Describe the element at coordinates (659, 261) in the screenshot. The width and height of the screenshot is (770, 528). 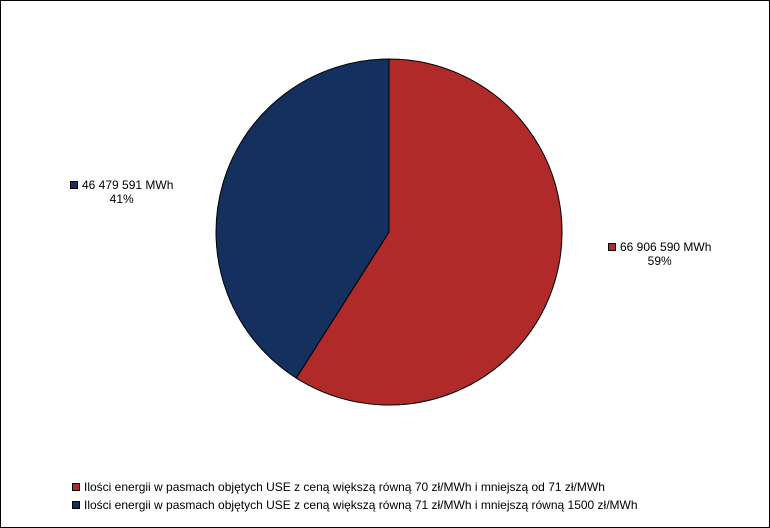
I see `data-label-percent-1: 59%` at that location.